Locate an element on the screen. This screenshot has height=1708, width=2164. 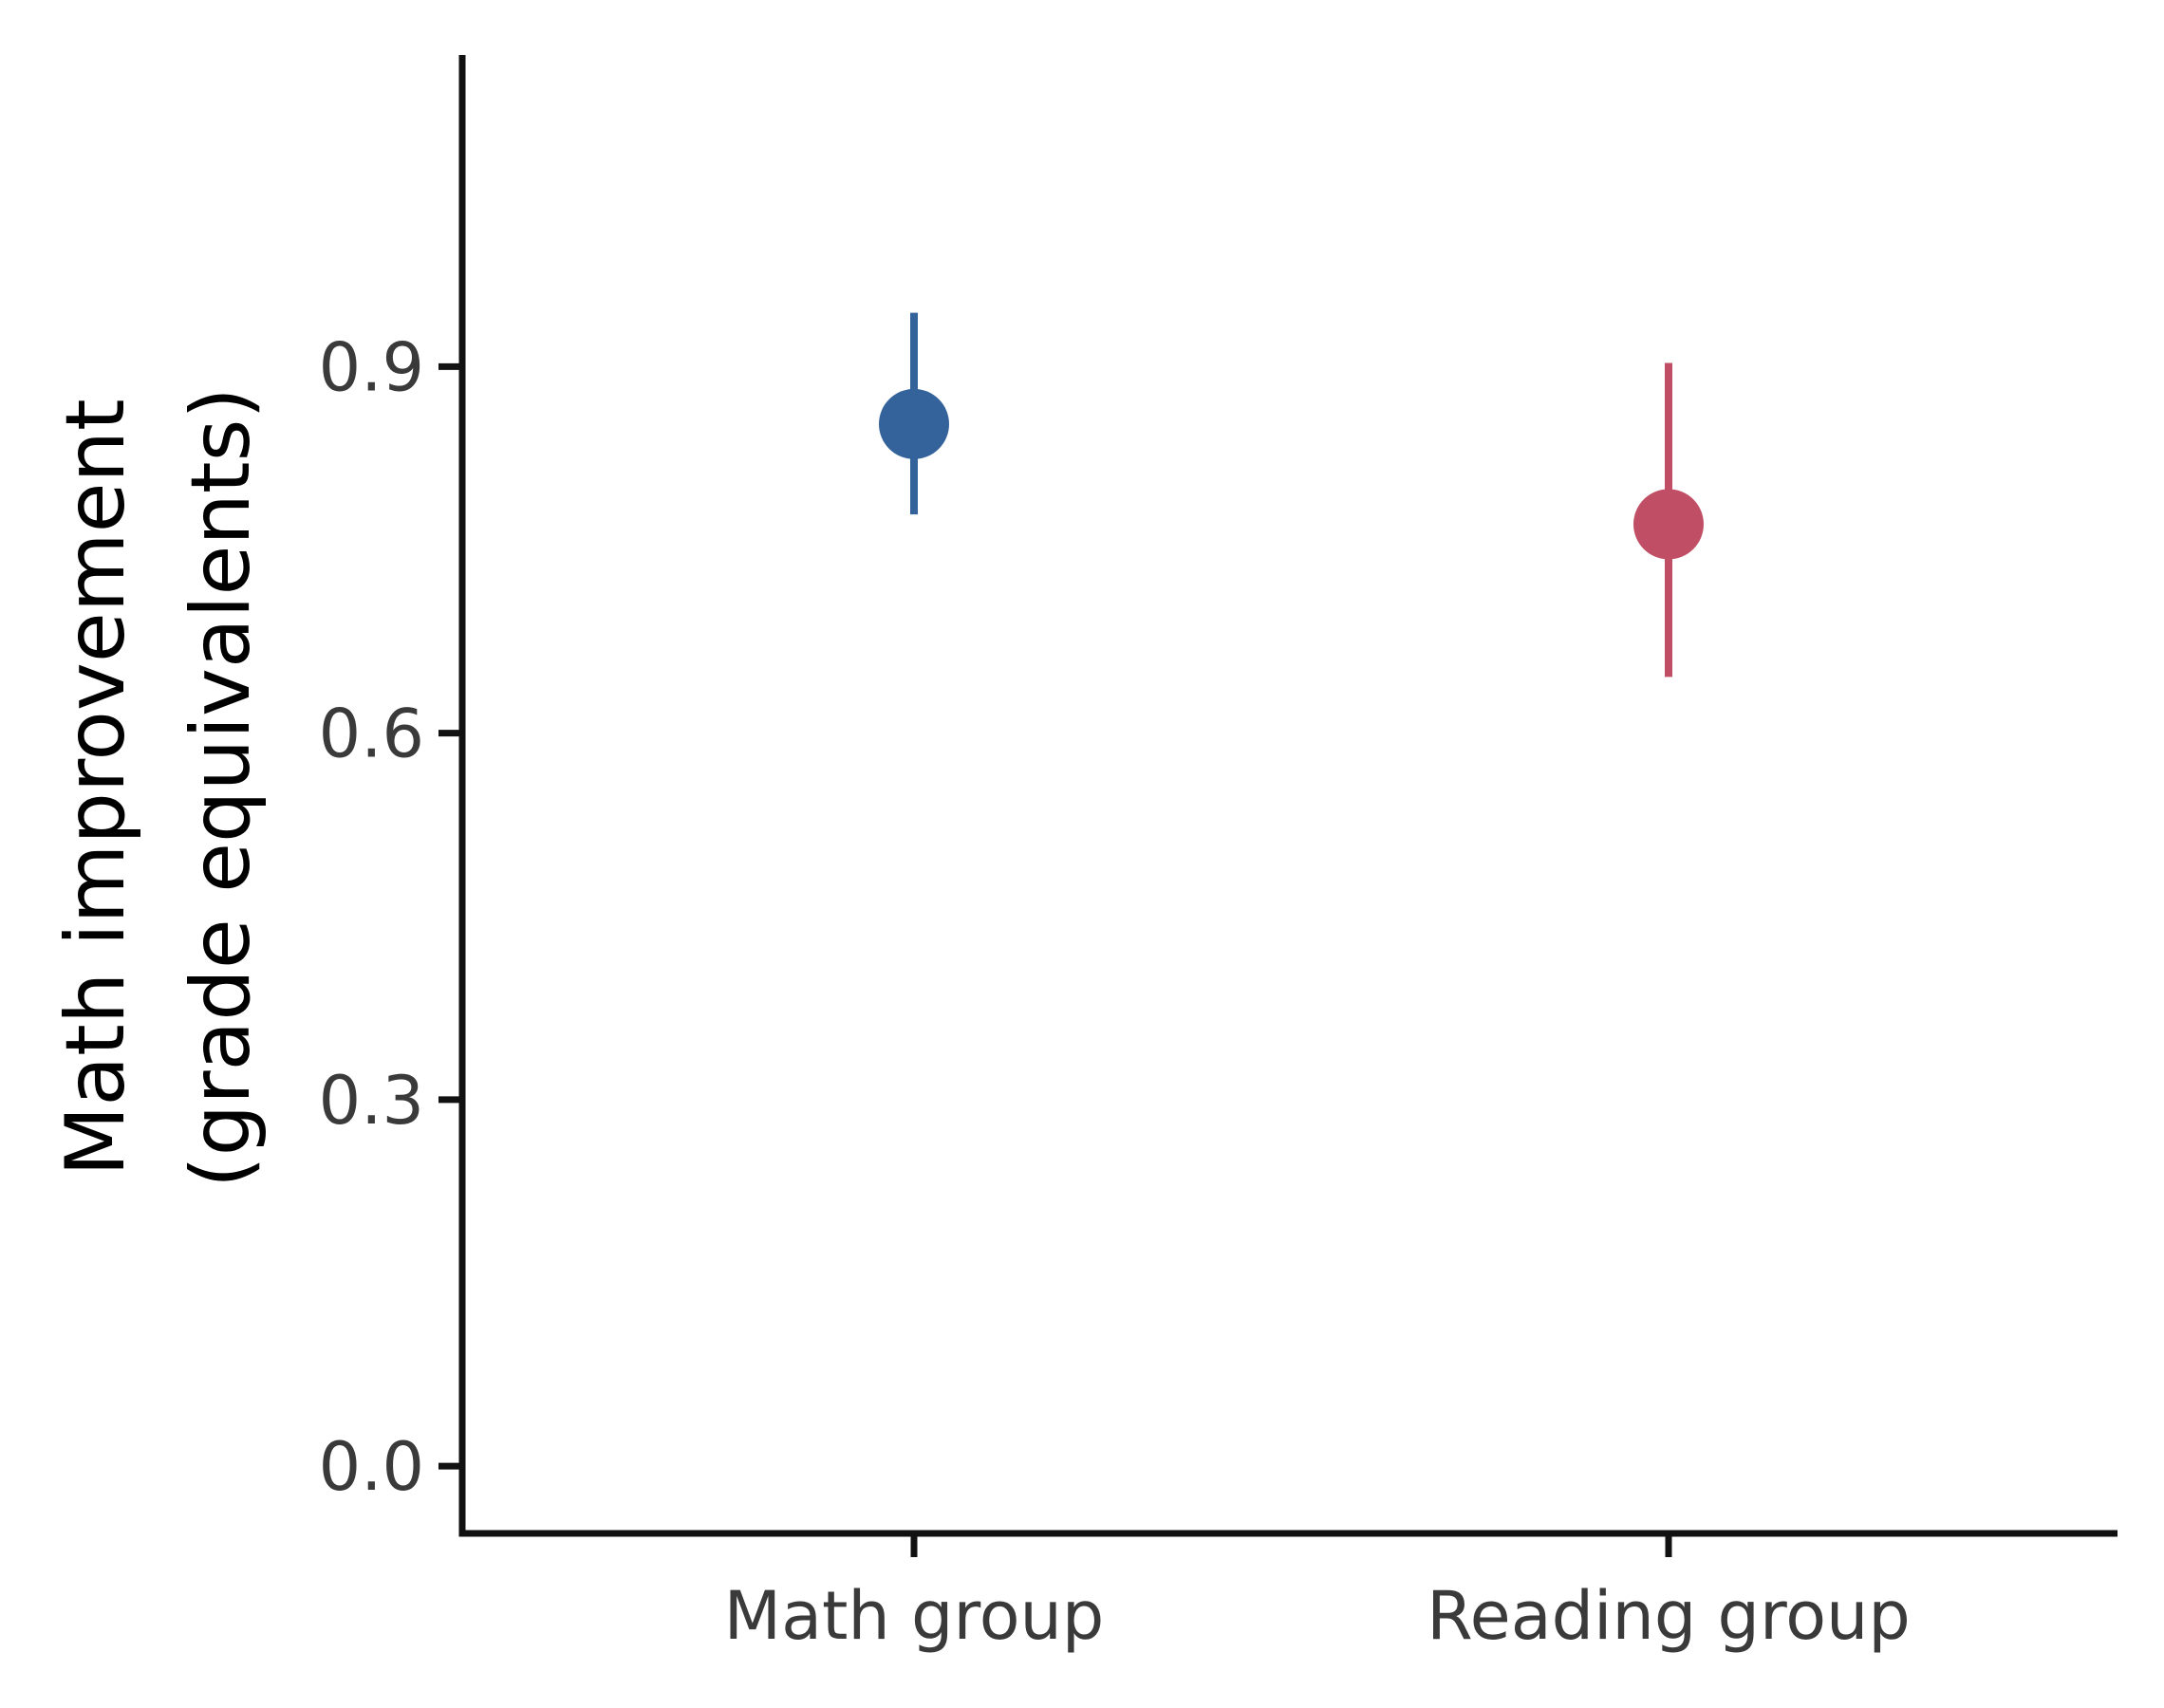
x-tick-label: Reading group is located at coordinates (1669, 1616).